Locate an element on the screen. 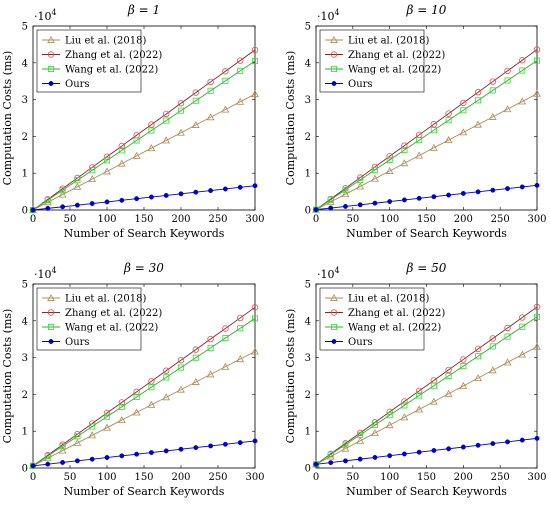 The width and height of the screenshot is (550, 506). x-tick-label: 200 is located at coordinates (180, 219).